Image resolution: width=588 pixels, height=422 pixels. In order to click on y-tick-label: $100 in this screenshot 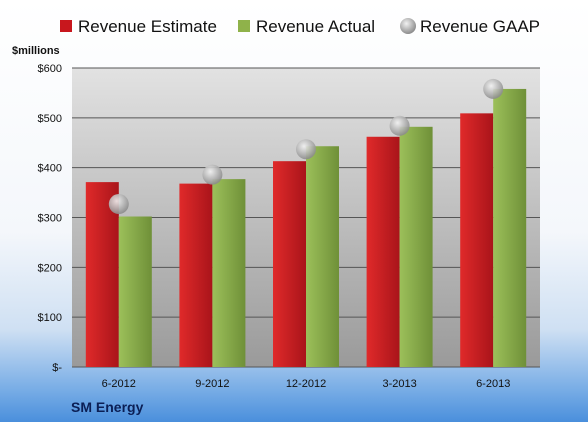, I will do `click(50, 318)`.